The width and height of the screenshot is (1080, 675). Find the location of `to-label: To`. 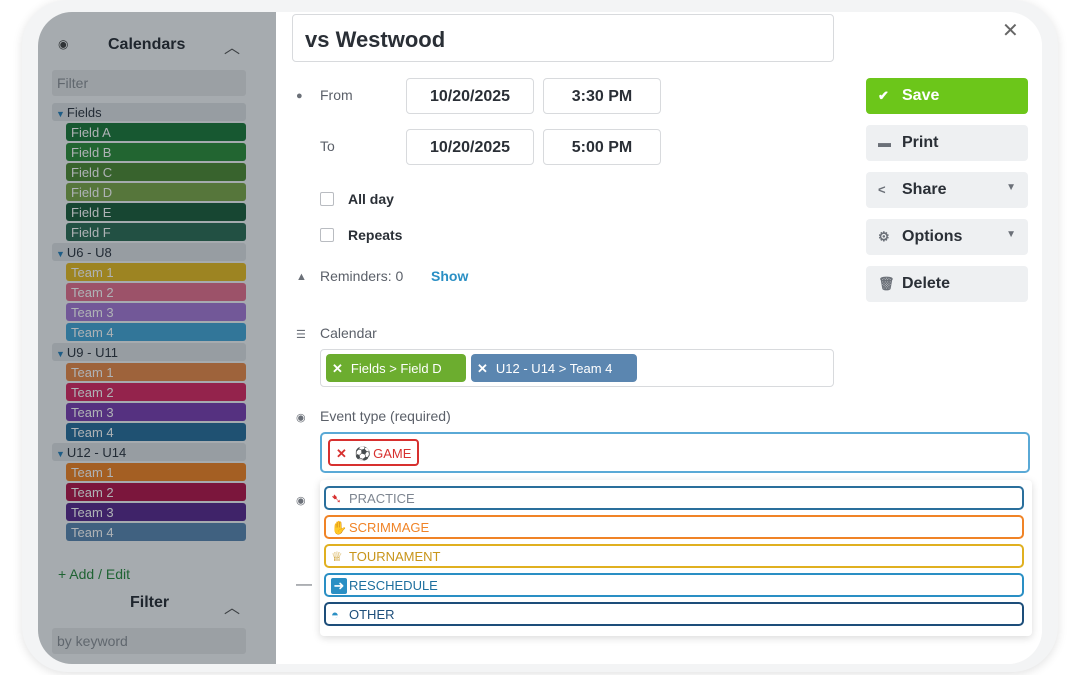

to-label: To is located at coordinates (327, 146).